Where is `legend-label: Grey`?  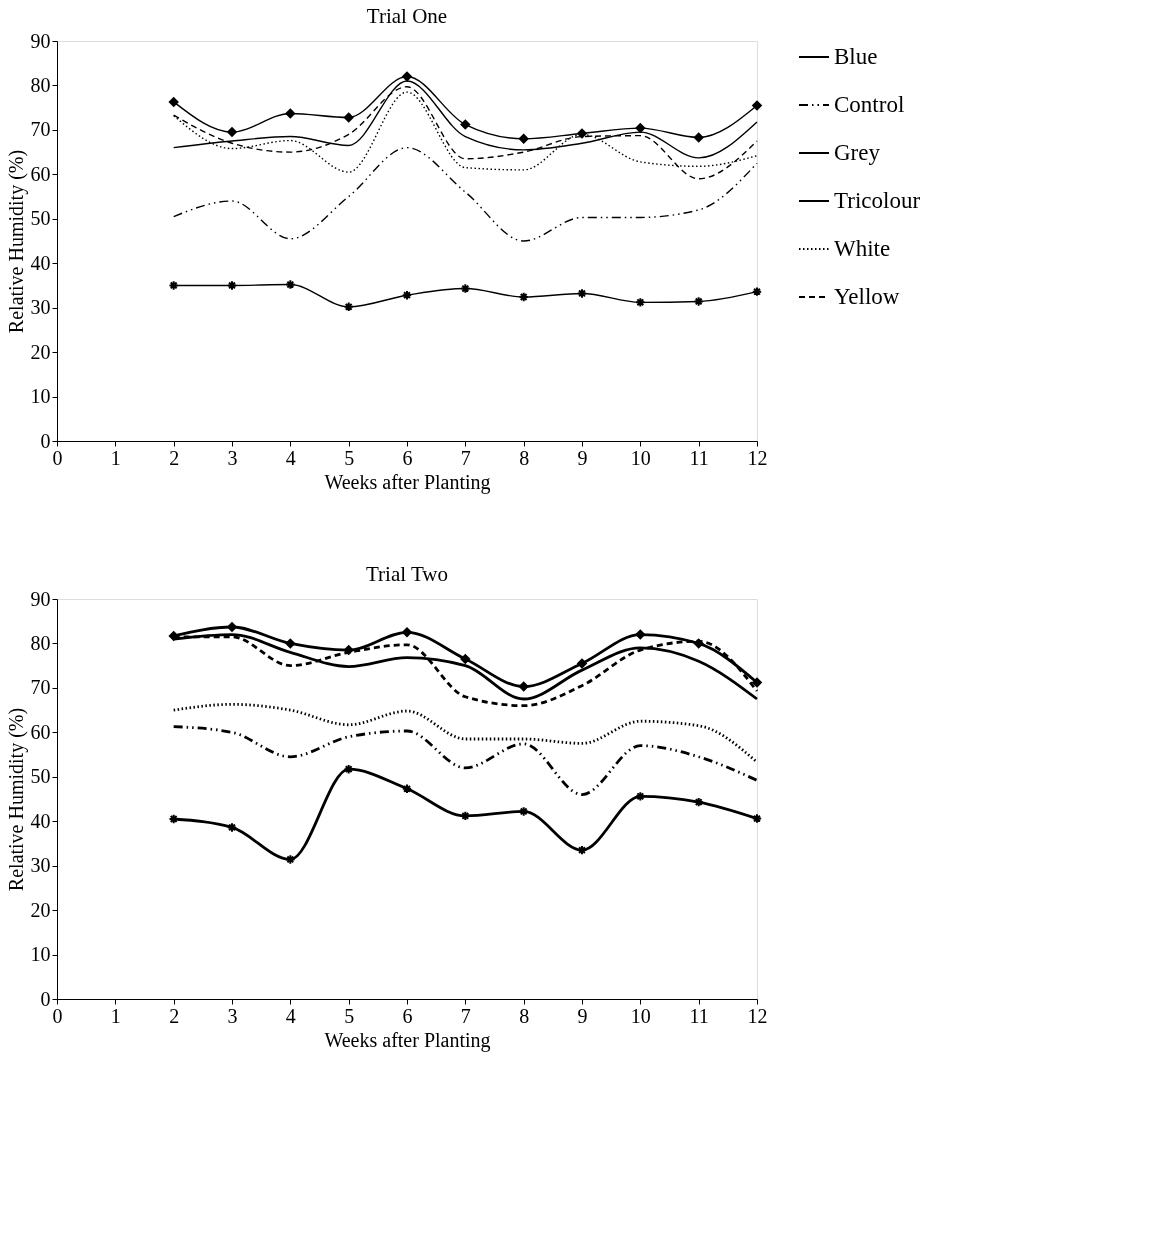 legend-label: Grey is located at coordinates (857, 152).